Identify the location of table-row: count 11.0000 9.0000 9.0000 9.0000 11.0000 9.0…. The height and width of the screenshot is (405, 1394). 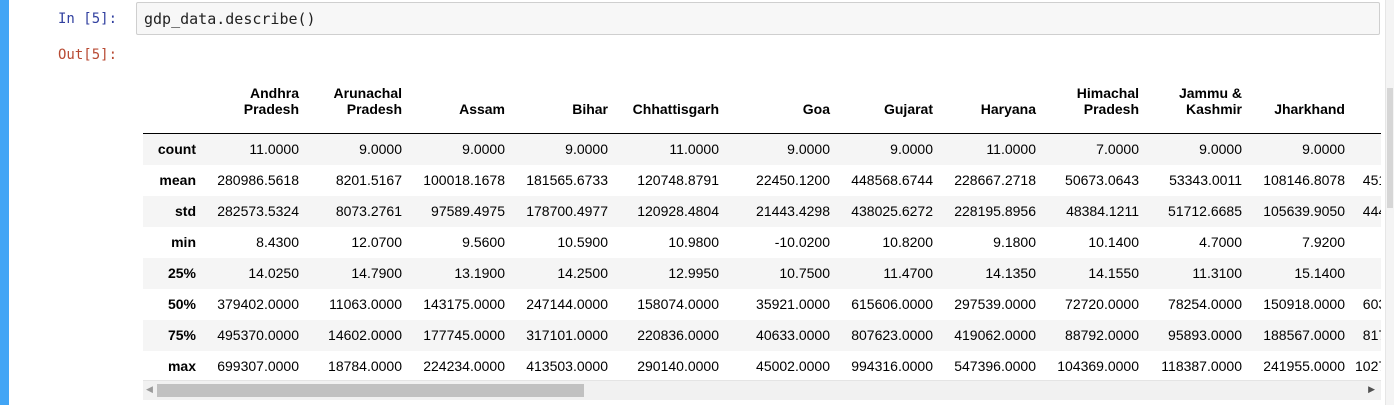
(762, 149).